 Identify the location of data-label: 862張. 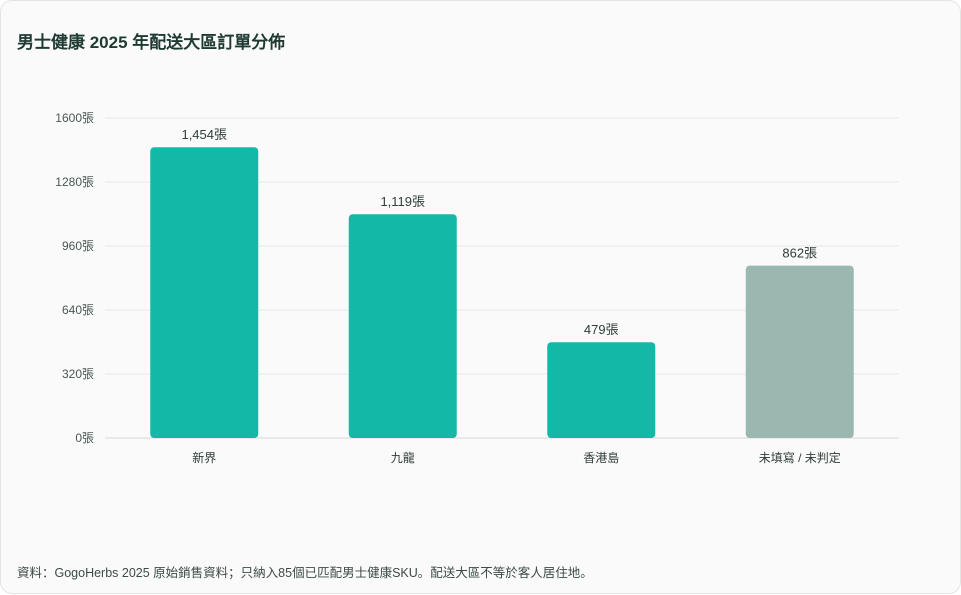
(799, 253).